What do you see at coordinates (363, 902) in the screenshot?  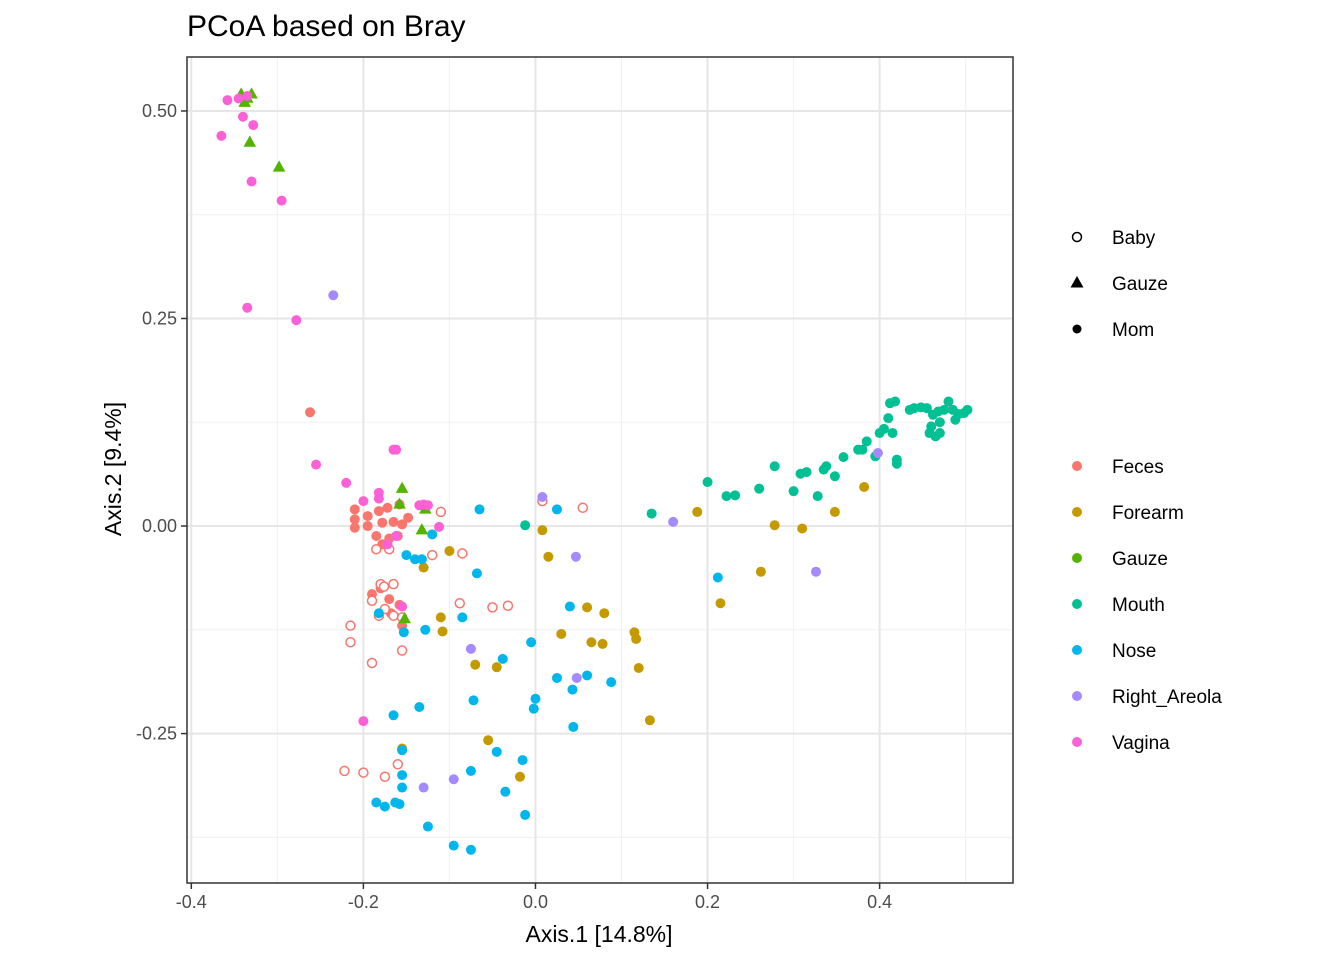 I see `x-tick-label: -0.2` at bounding box center [363, 902].